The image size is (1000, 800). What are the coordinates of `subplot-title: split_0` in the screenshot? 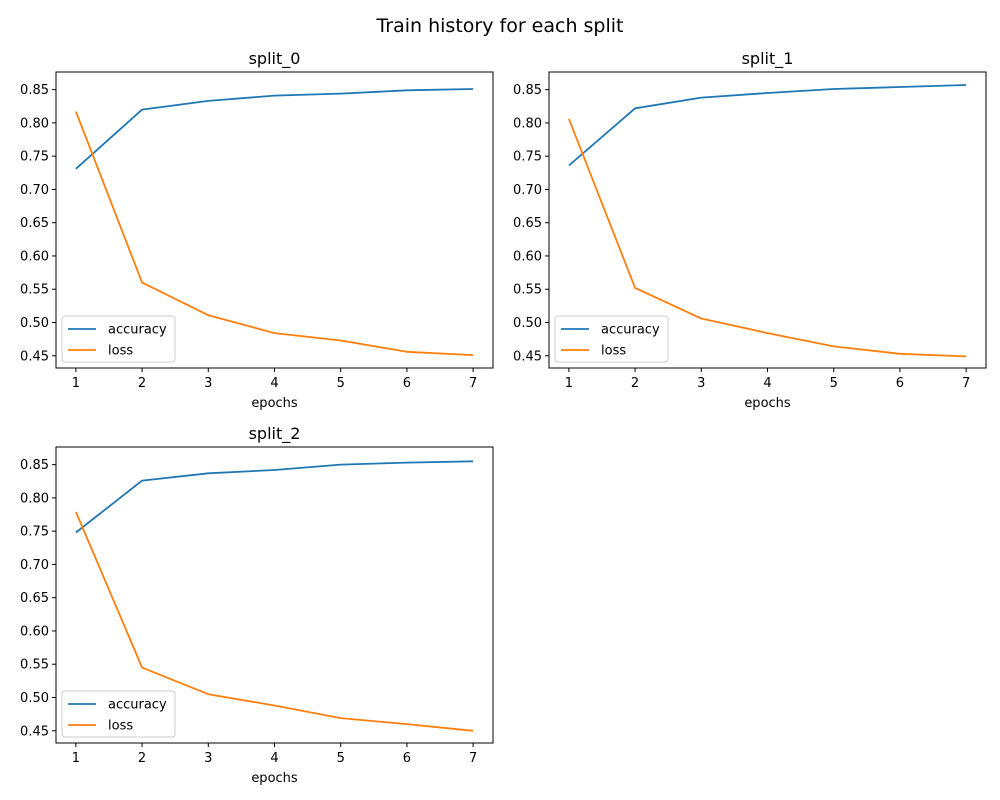 It's located at (275, 59).